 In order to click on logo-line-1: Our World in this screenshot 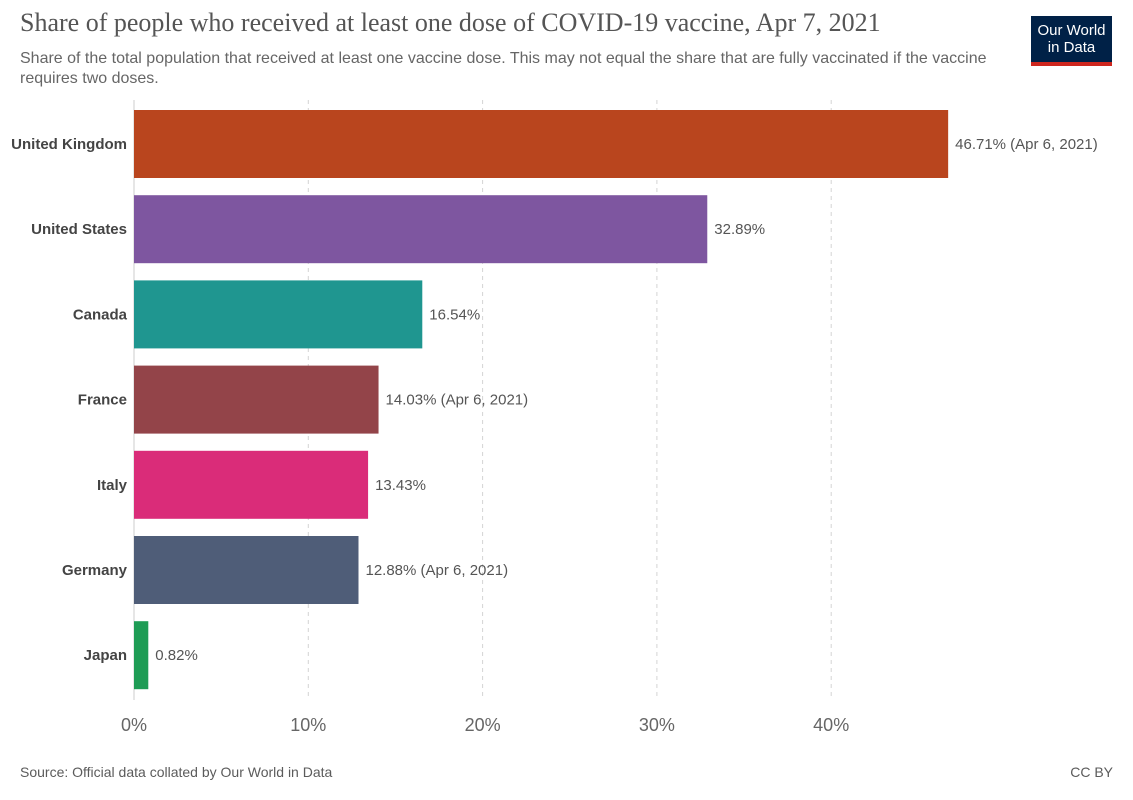, I will do `click(1071, 30)`.